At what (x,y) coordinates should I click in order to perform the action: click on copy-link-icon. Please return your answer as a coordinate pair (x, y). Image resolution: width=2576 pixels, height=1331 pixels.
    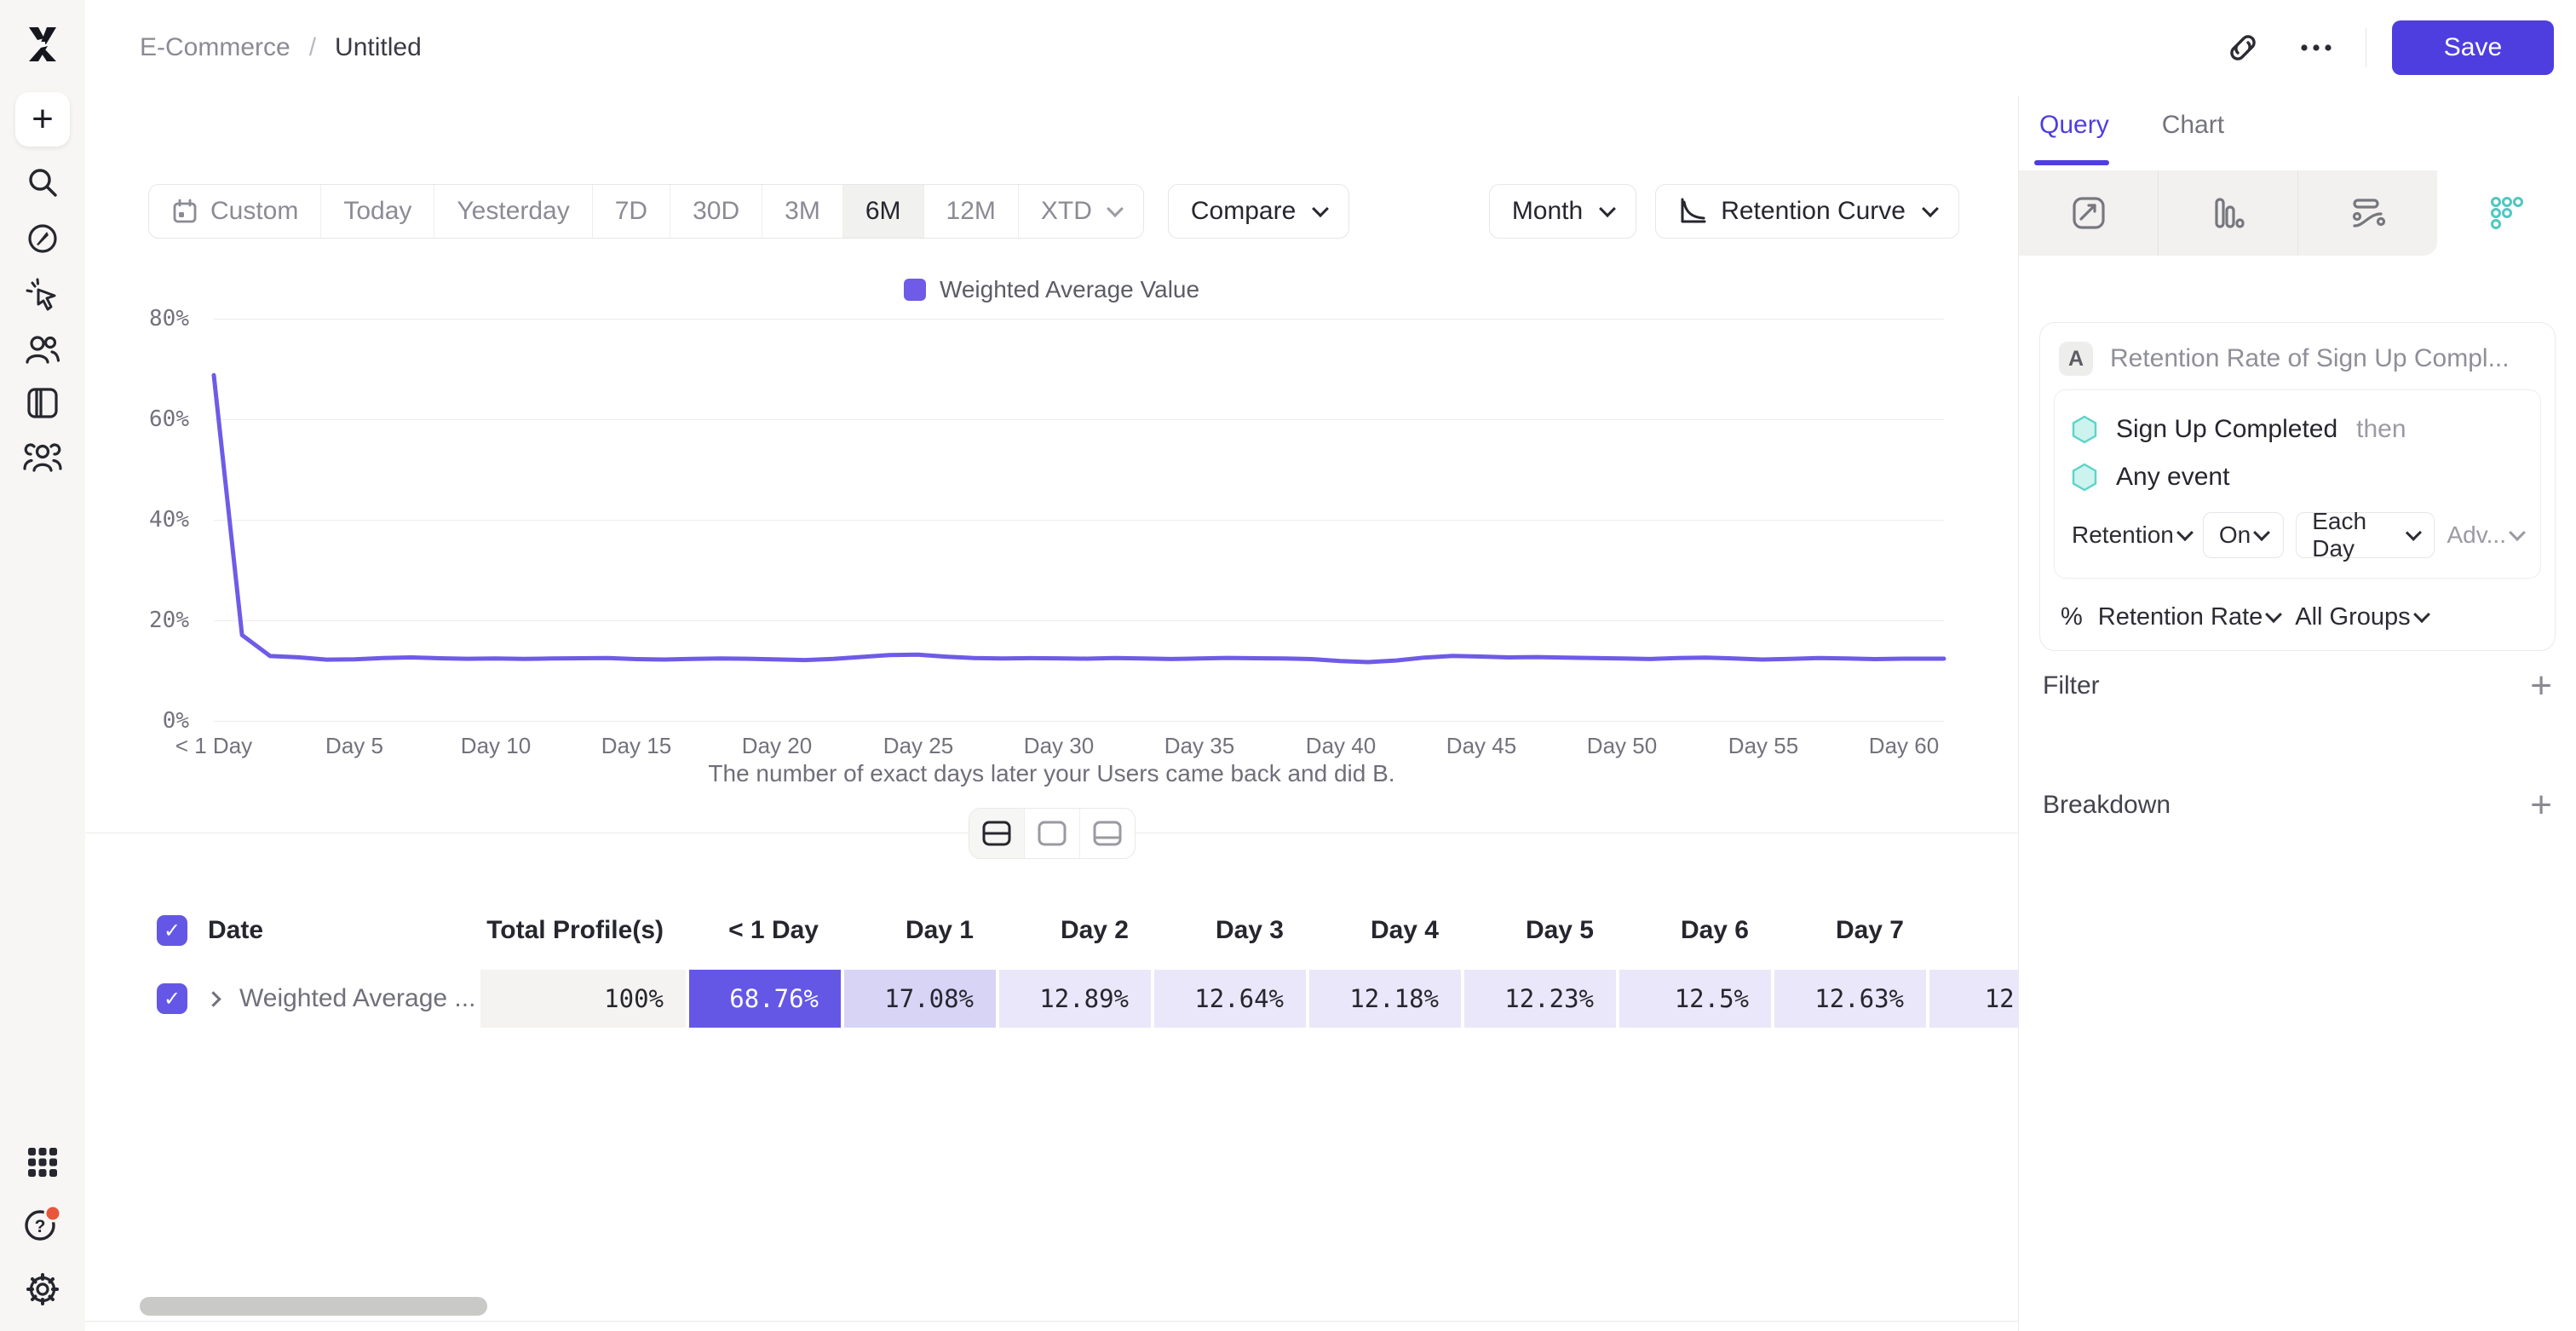
    Looking at the image, I should click on (2243, 48).